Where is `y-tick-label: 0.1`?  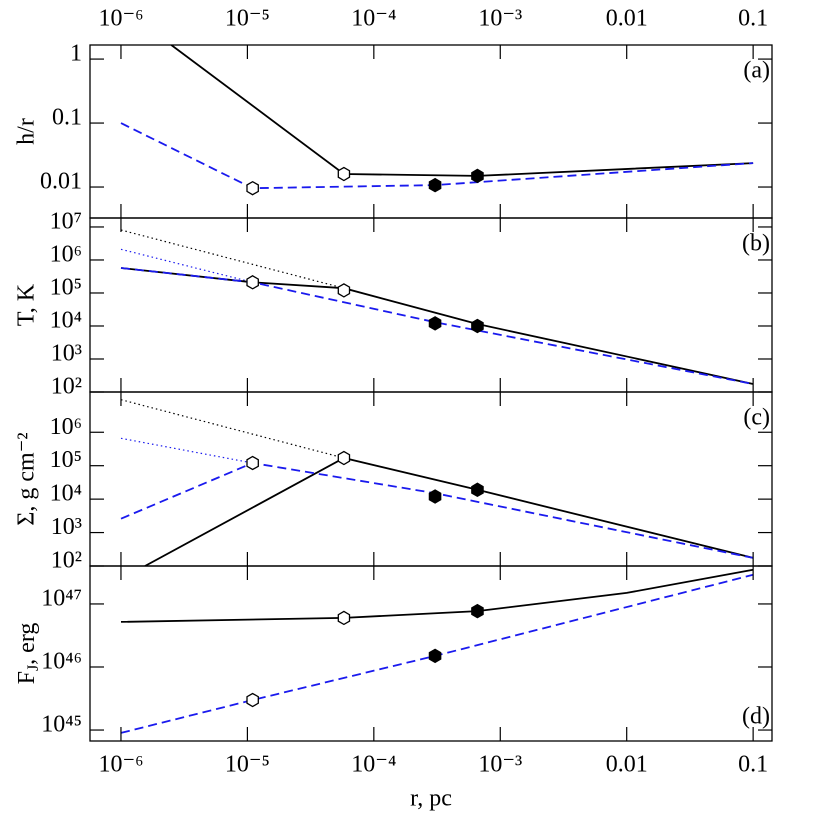
y-tick-label: 0.1 is located at coordinates (67, 118).